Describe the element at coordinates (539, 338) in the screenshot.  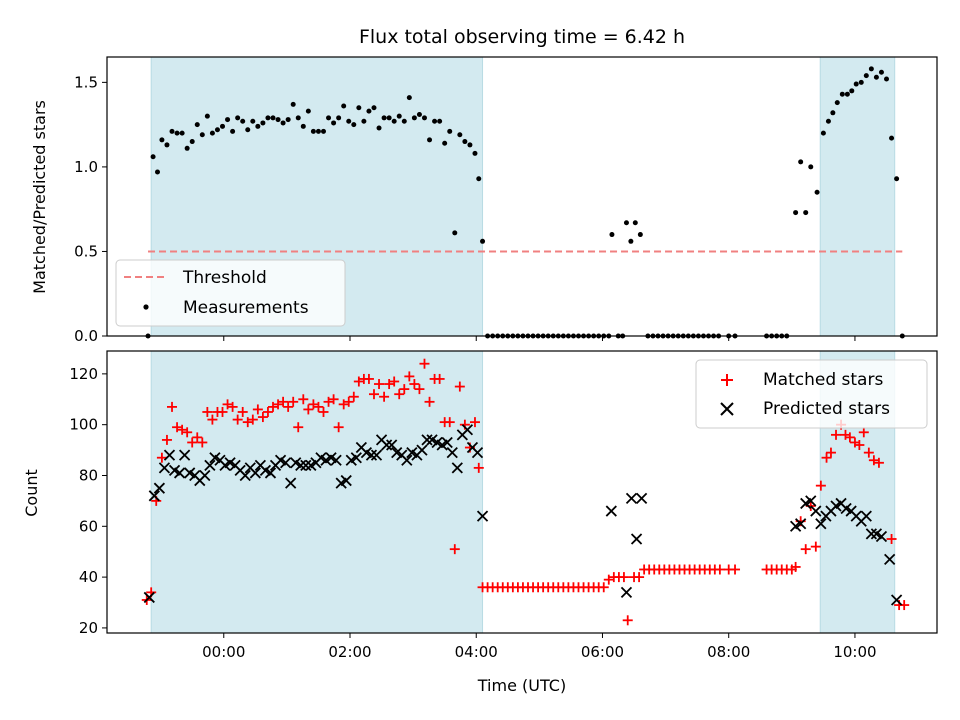
I see `ratio-x-ticks` at that location.